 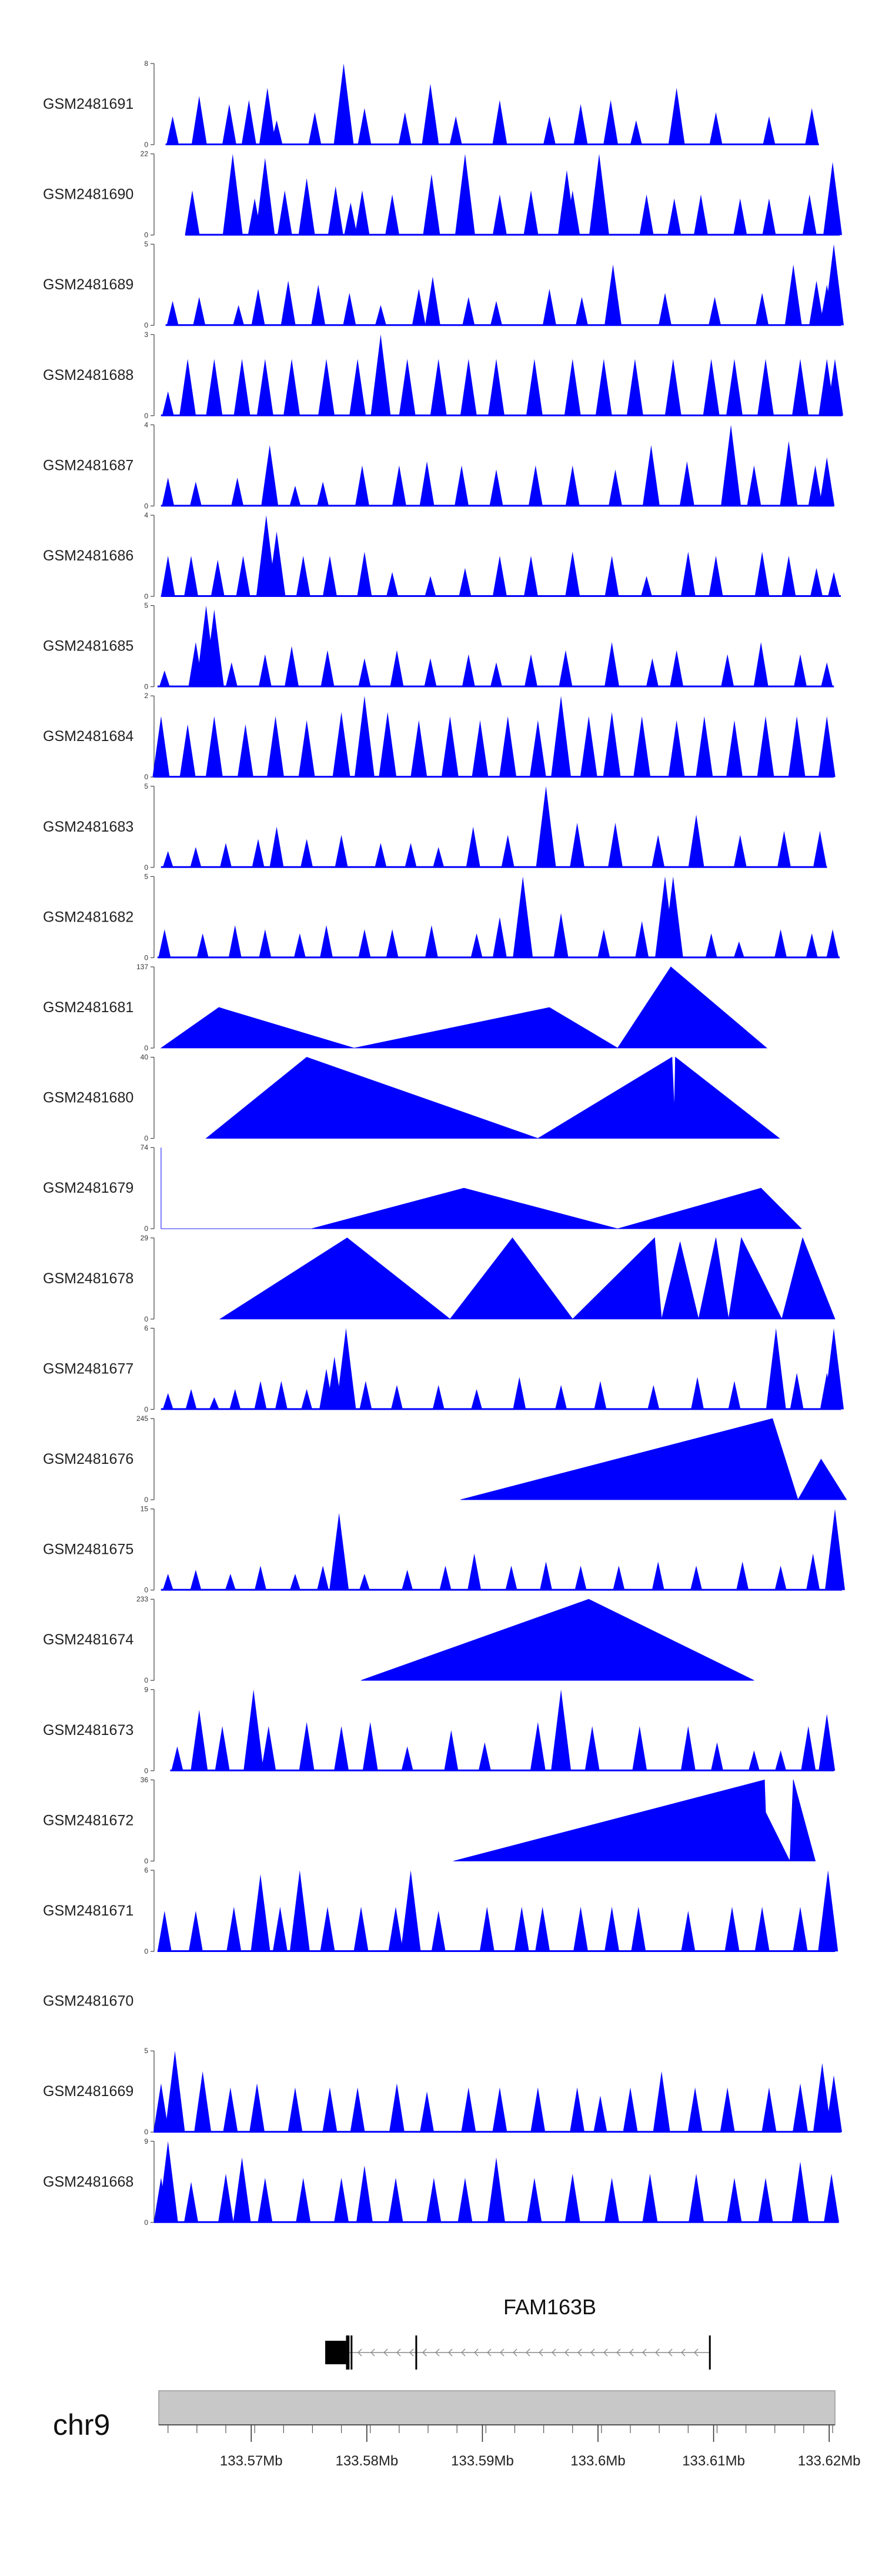 I want to click on track-sample-label: GSM2481669, so click(x=88, y=2091).